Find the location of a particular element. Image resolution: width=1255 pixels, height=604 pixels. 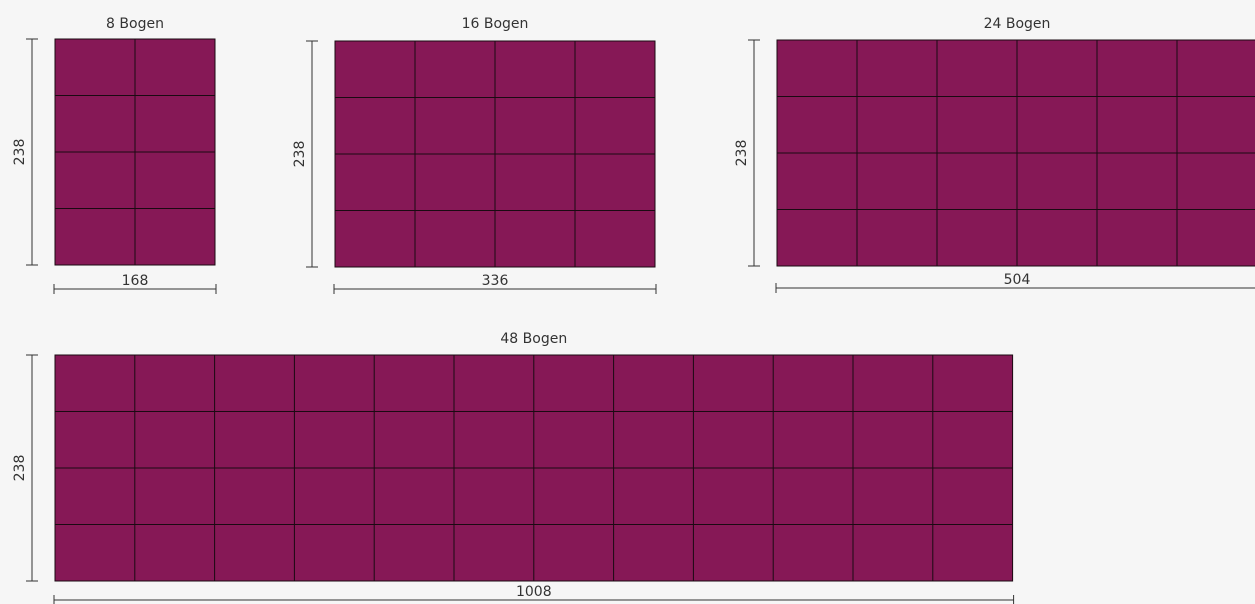

width-dimension: 168 is located at coordinates (135, 283).